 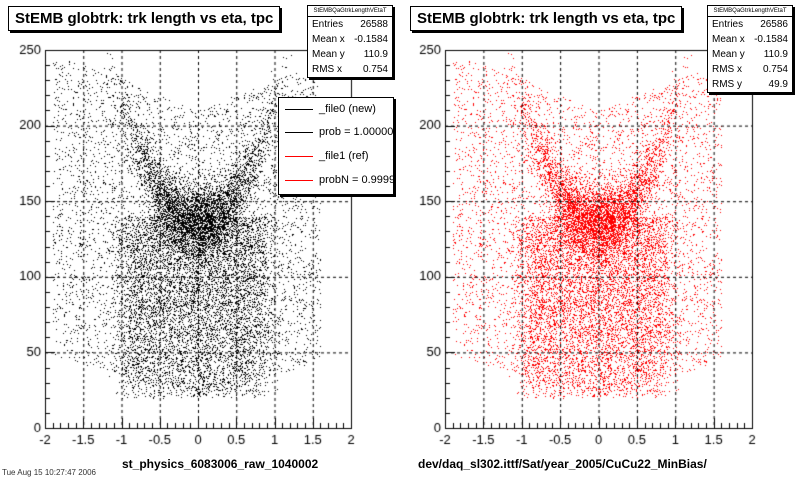 What do you see at coordinates (750, 69) in the screenshot?
I see `right-stats-row: RMS x 0.754` at bounding box center [750, 69].